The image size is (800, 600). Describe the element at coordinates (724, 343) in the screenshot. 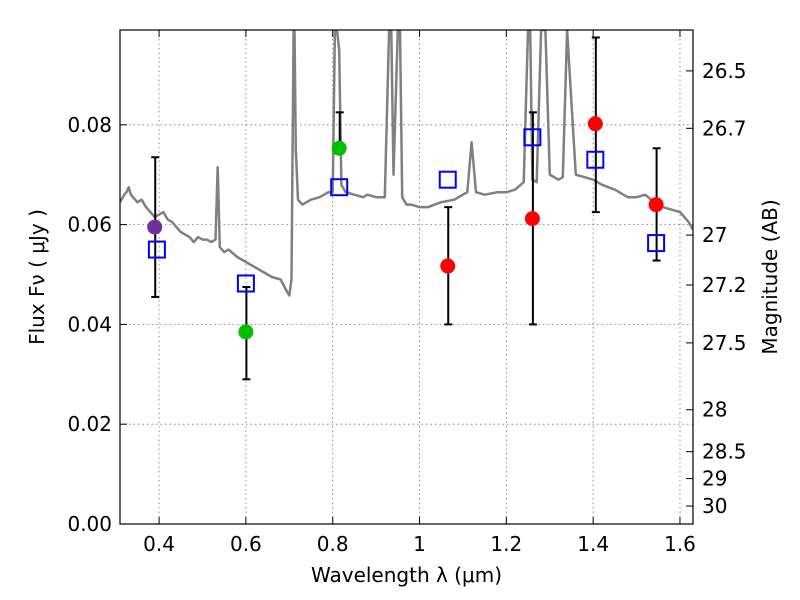

I see `y2-tick-label: 27.5` at that location.